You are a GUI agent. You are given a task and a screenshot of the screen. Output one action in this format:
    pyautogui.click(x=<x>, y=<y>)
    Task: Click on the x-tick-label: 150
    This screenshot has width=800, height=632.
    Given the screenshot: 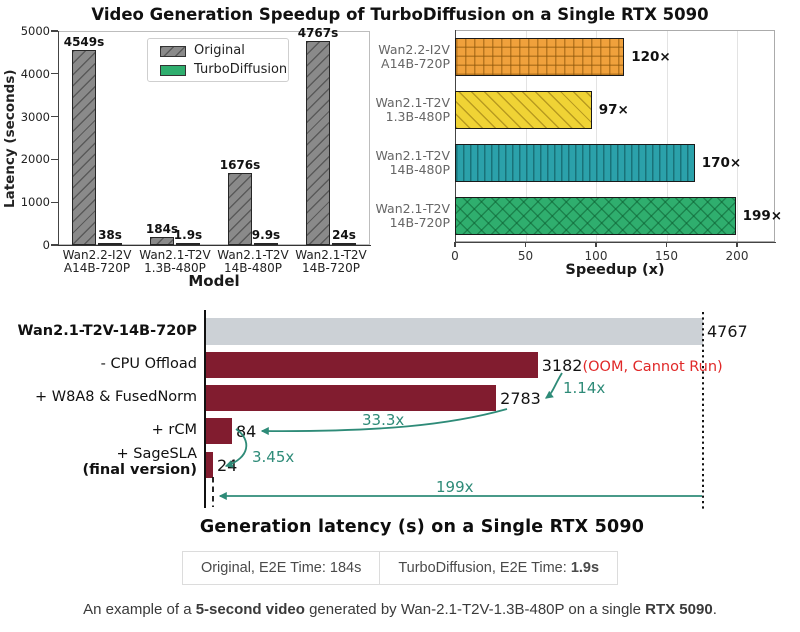 What is the action you would take?
    pyautogui.click(x=666, y=256)
    